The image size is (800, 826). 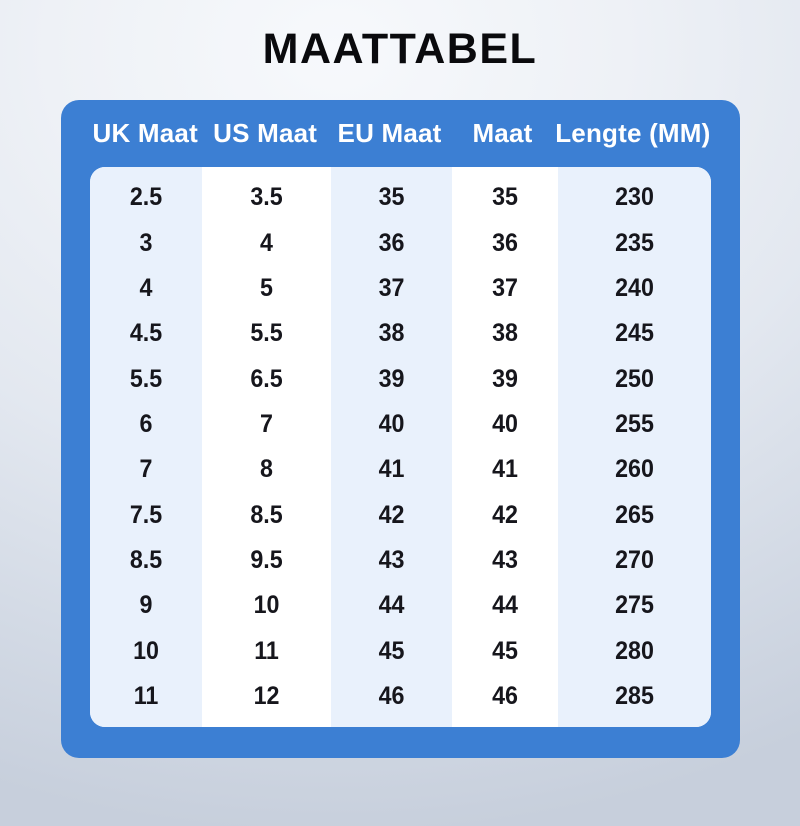 I want to click on column-header: UK Maat, so click(x=145, y=133).